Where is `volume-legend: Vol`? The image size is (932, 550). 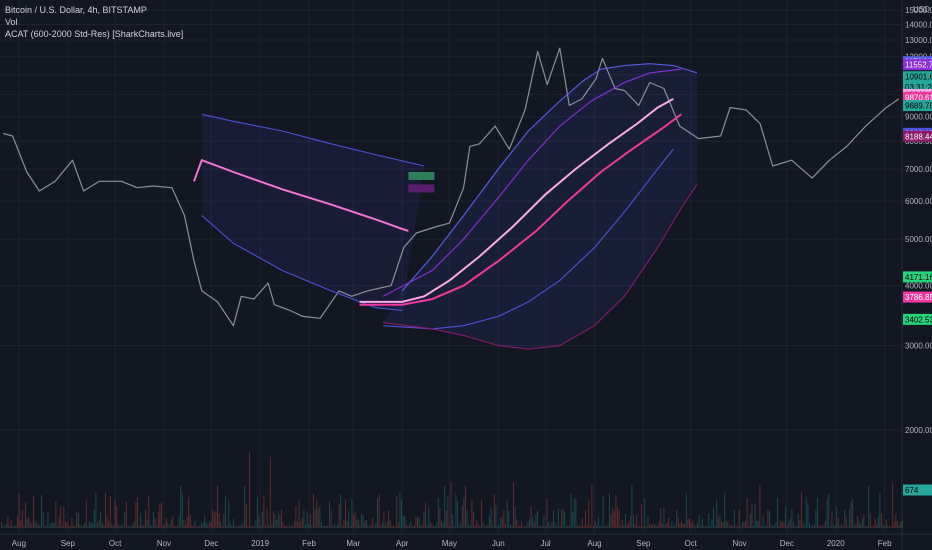
volume-legend: Vol is located at coordinates (11, 22).